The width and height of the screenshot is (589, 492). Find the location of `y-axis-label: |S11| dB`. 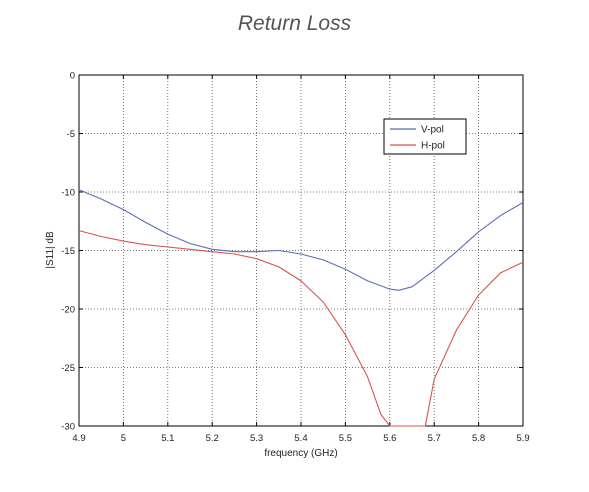

y-axis-label: |S11| dB is located at coordinates (50, 250).